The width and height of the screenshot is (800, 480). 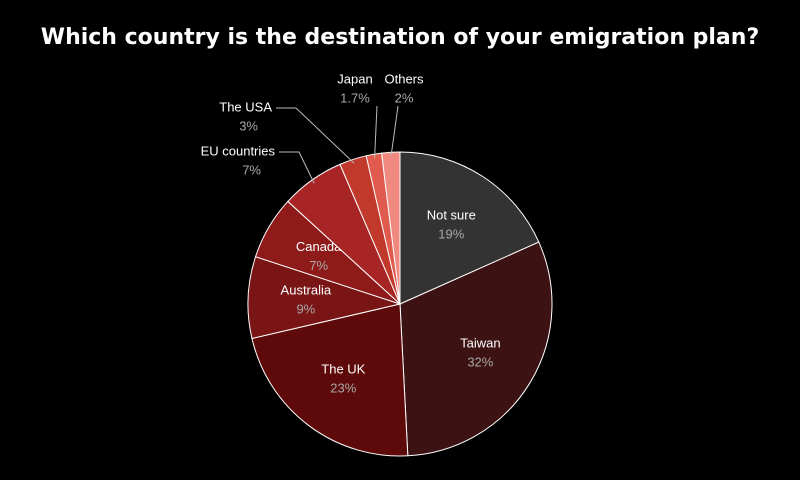 I want to click on slice-label: Australia, so click(x=306, y=289).